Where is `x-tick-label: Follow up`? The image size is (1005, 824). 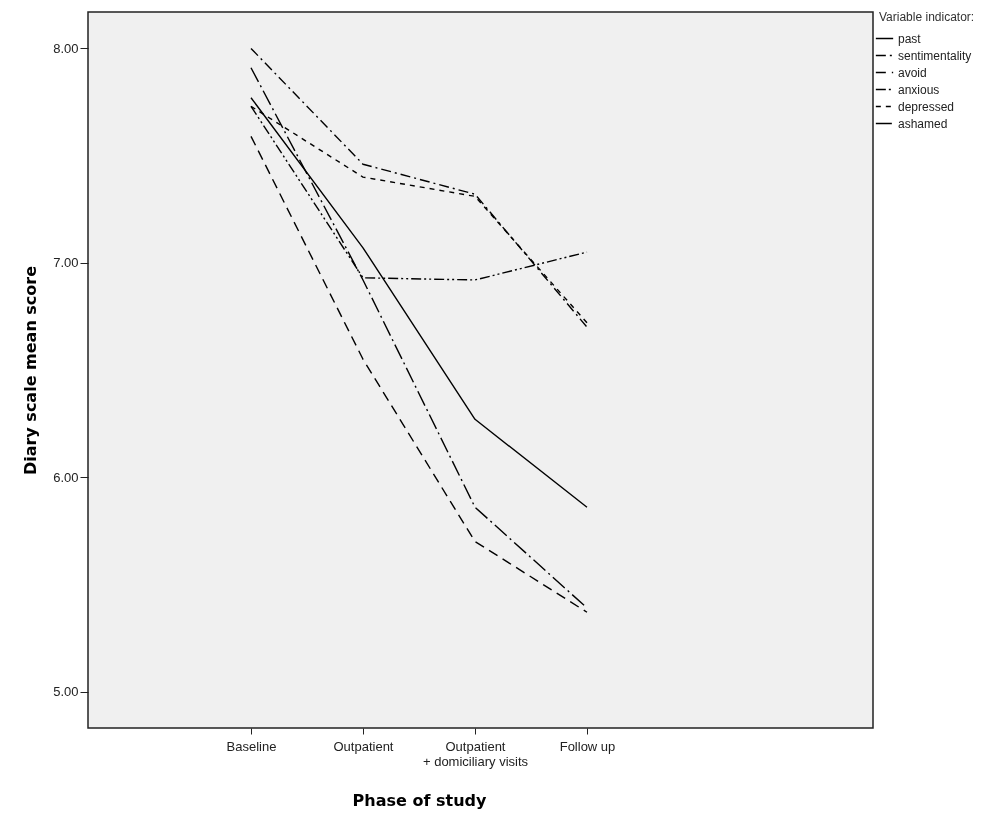
x-tick-label: Follow up is located at coordinates (587, 746).